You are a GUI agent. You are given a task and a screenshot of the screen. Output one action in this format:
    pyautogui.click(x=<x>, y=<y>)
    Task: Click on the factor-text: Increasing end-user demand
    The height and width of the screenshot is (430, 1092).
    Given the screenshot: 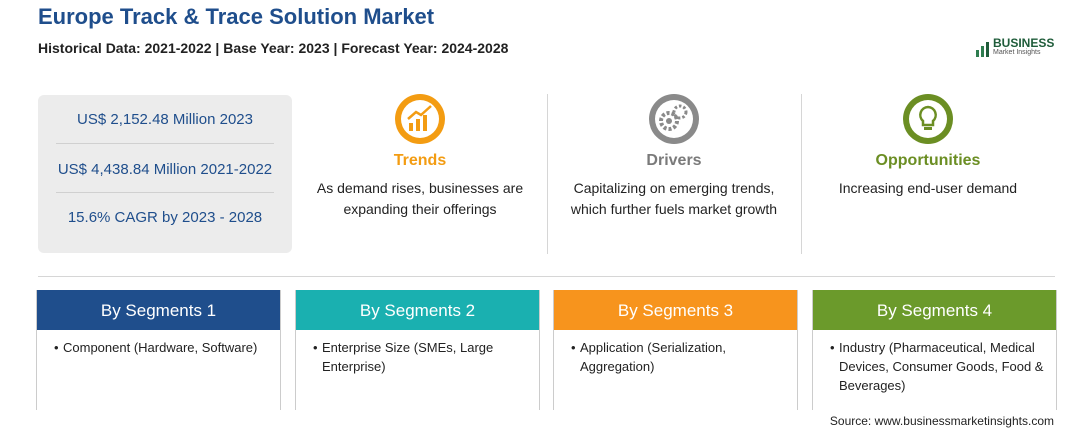 What is the action you would take?
    pyautogui.click(x=928, y=188)
    